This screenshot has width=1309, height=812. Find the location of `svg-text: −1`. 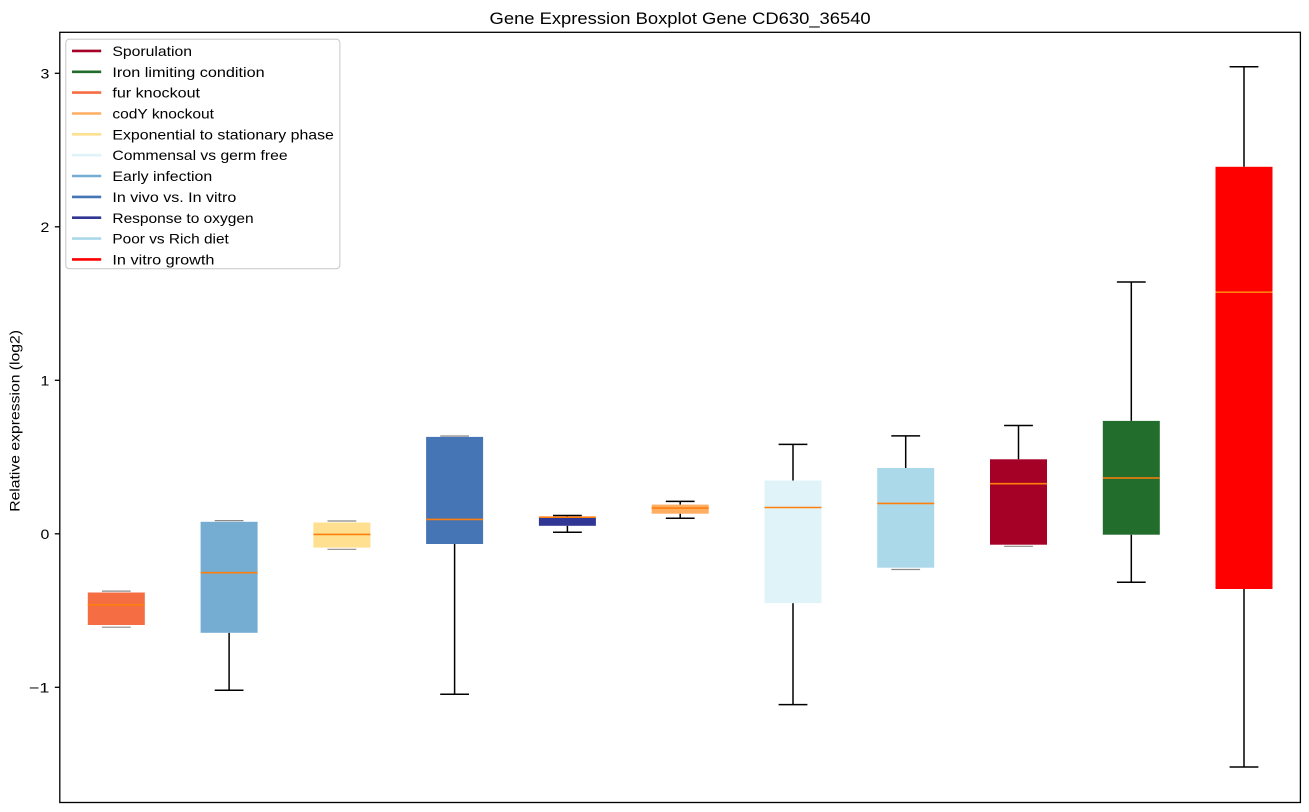

svg-text: −1 is located at coordinates (39, 687).